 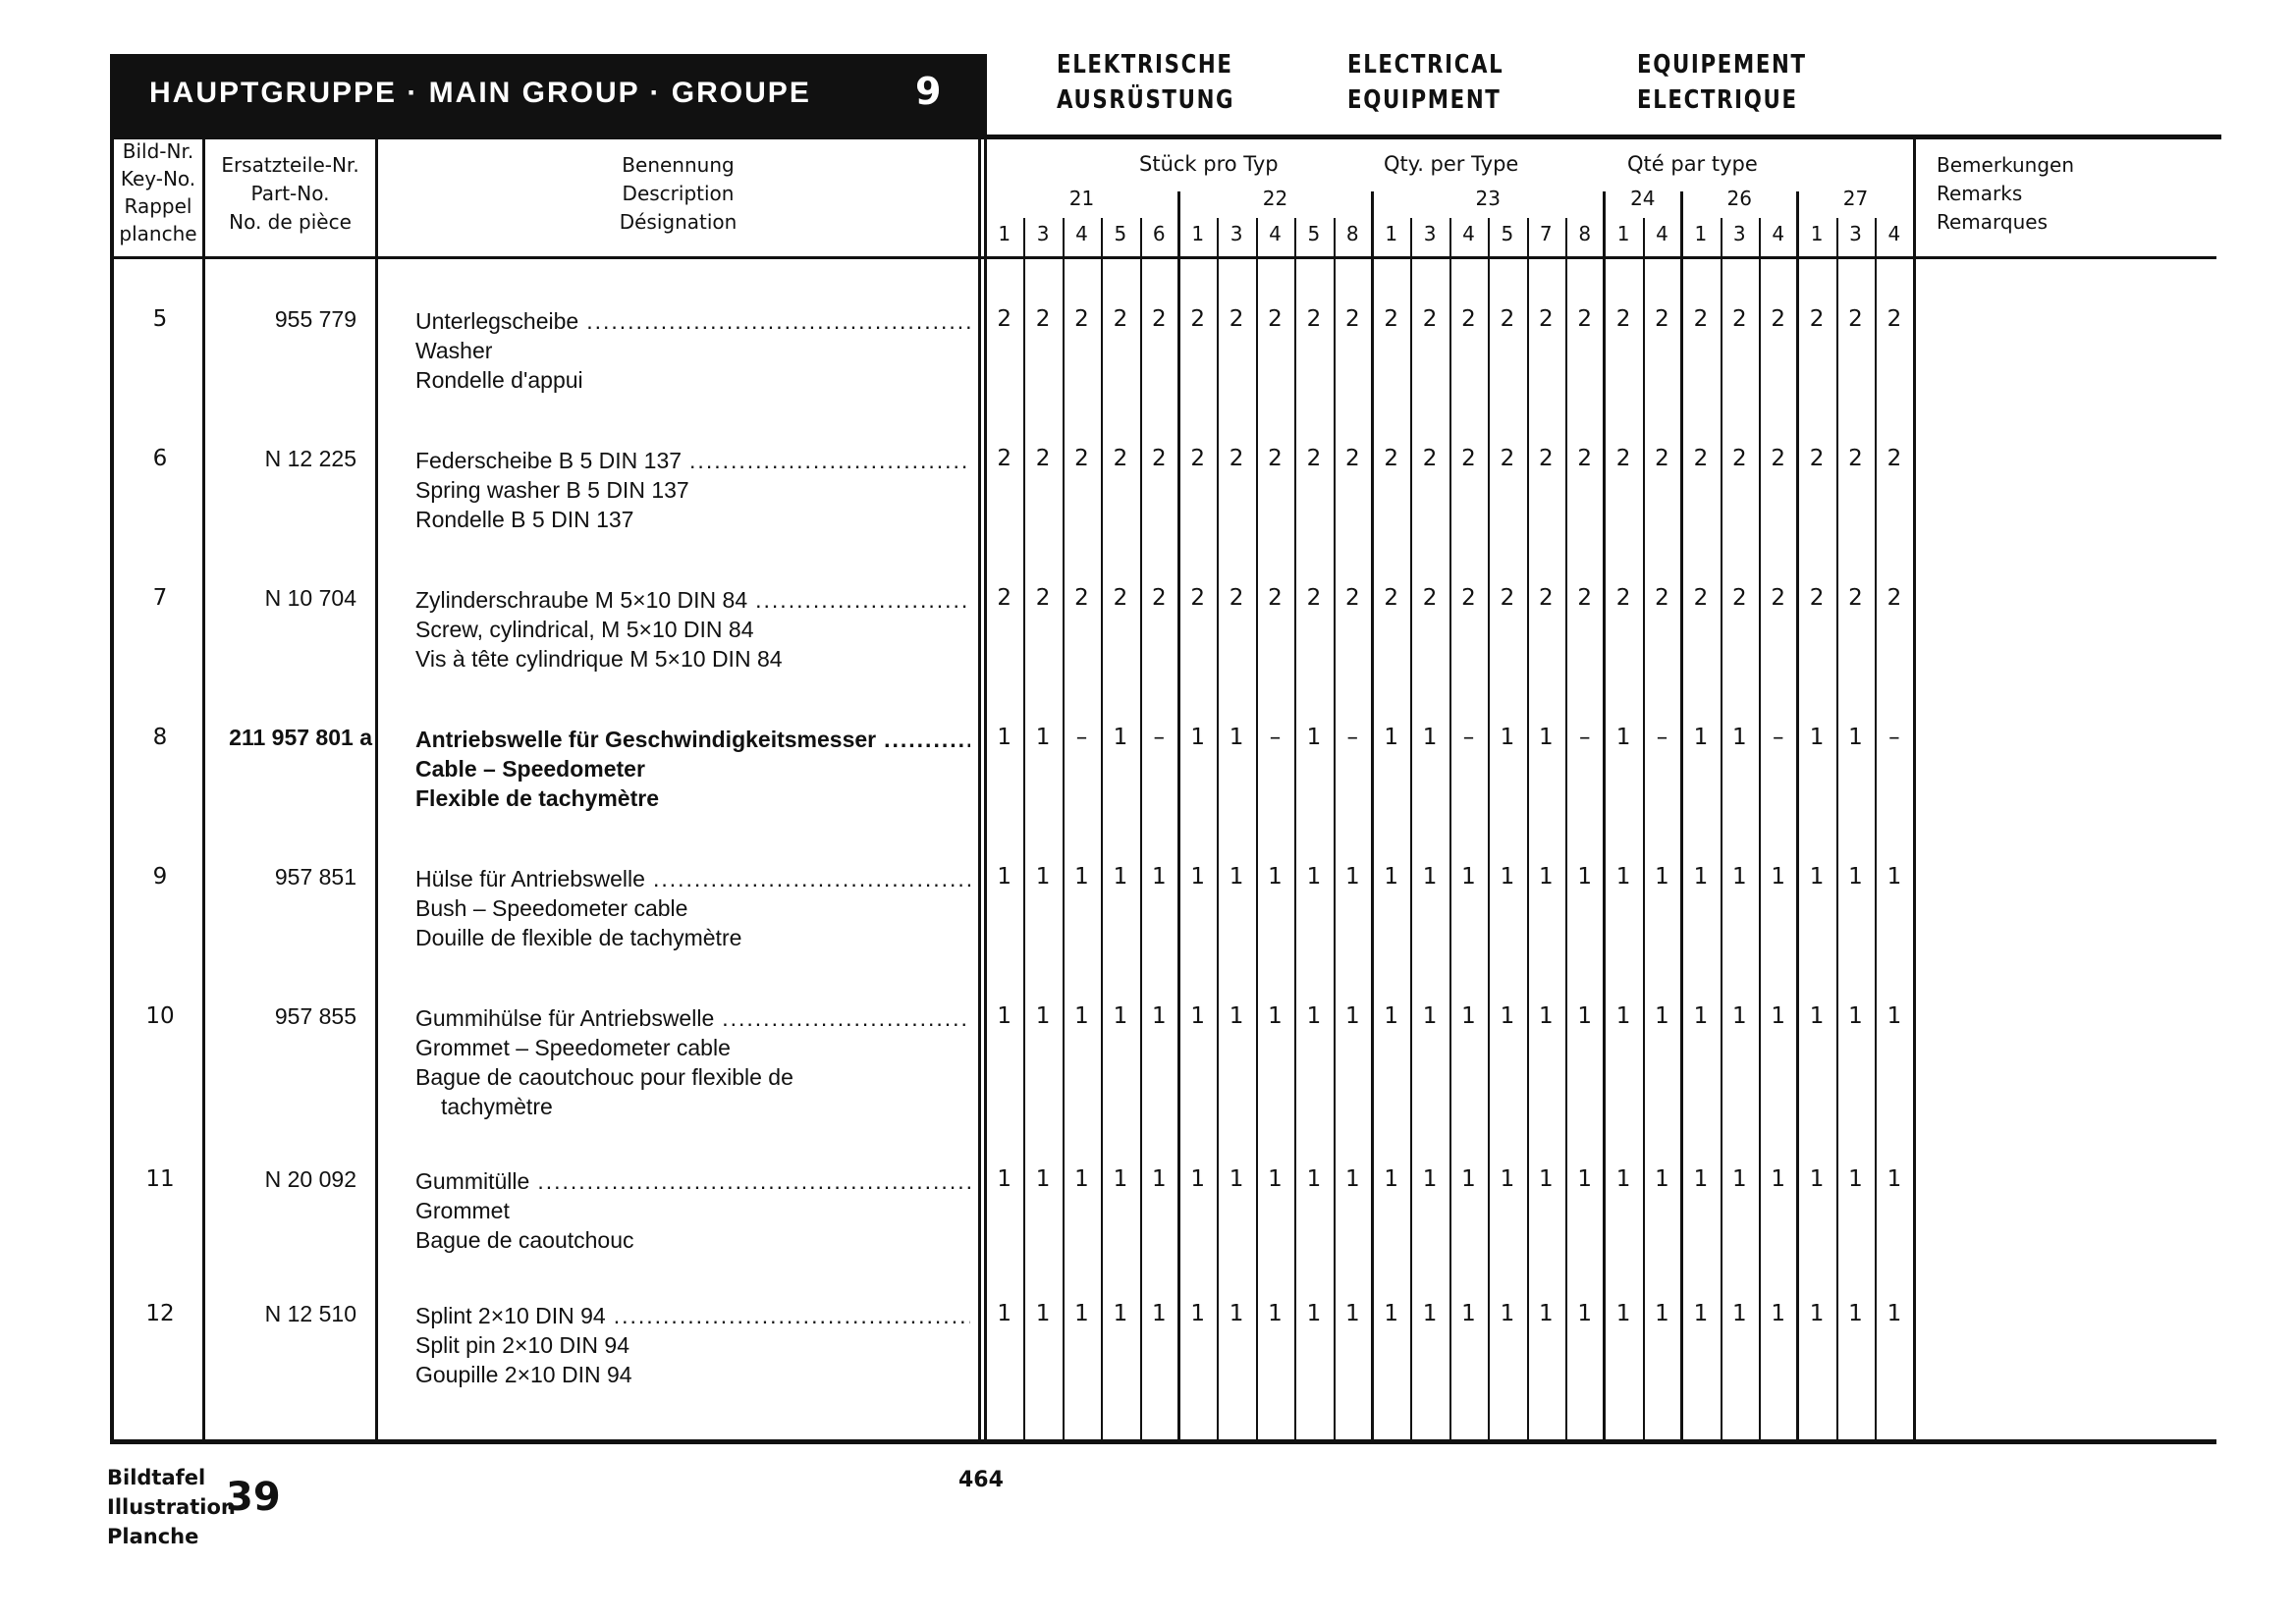 I want to click on description-text: Rondelle B 5 DIN 137, so click(x=524, y=520).